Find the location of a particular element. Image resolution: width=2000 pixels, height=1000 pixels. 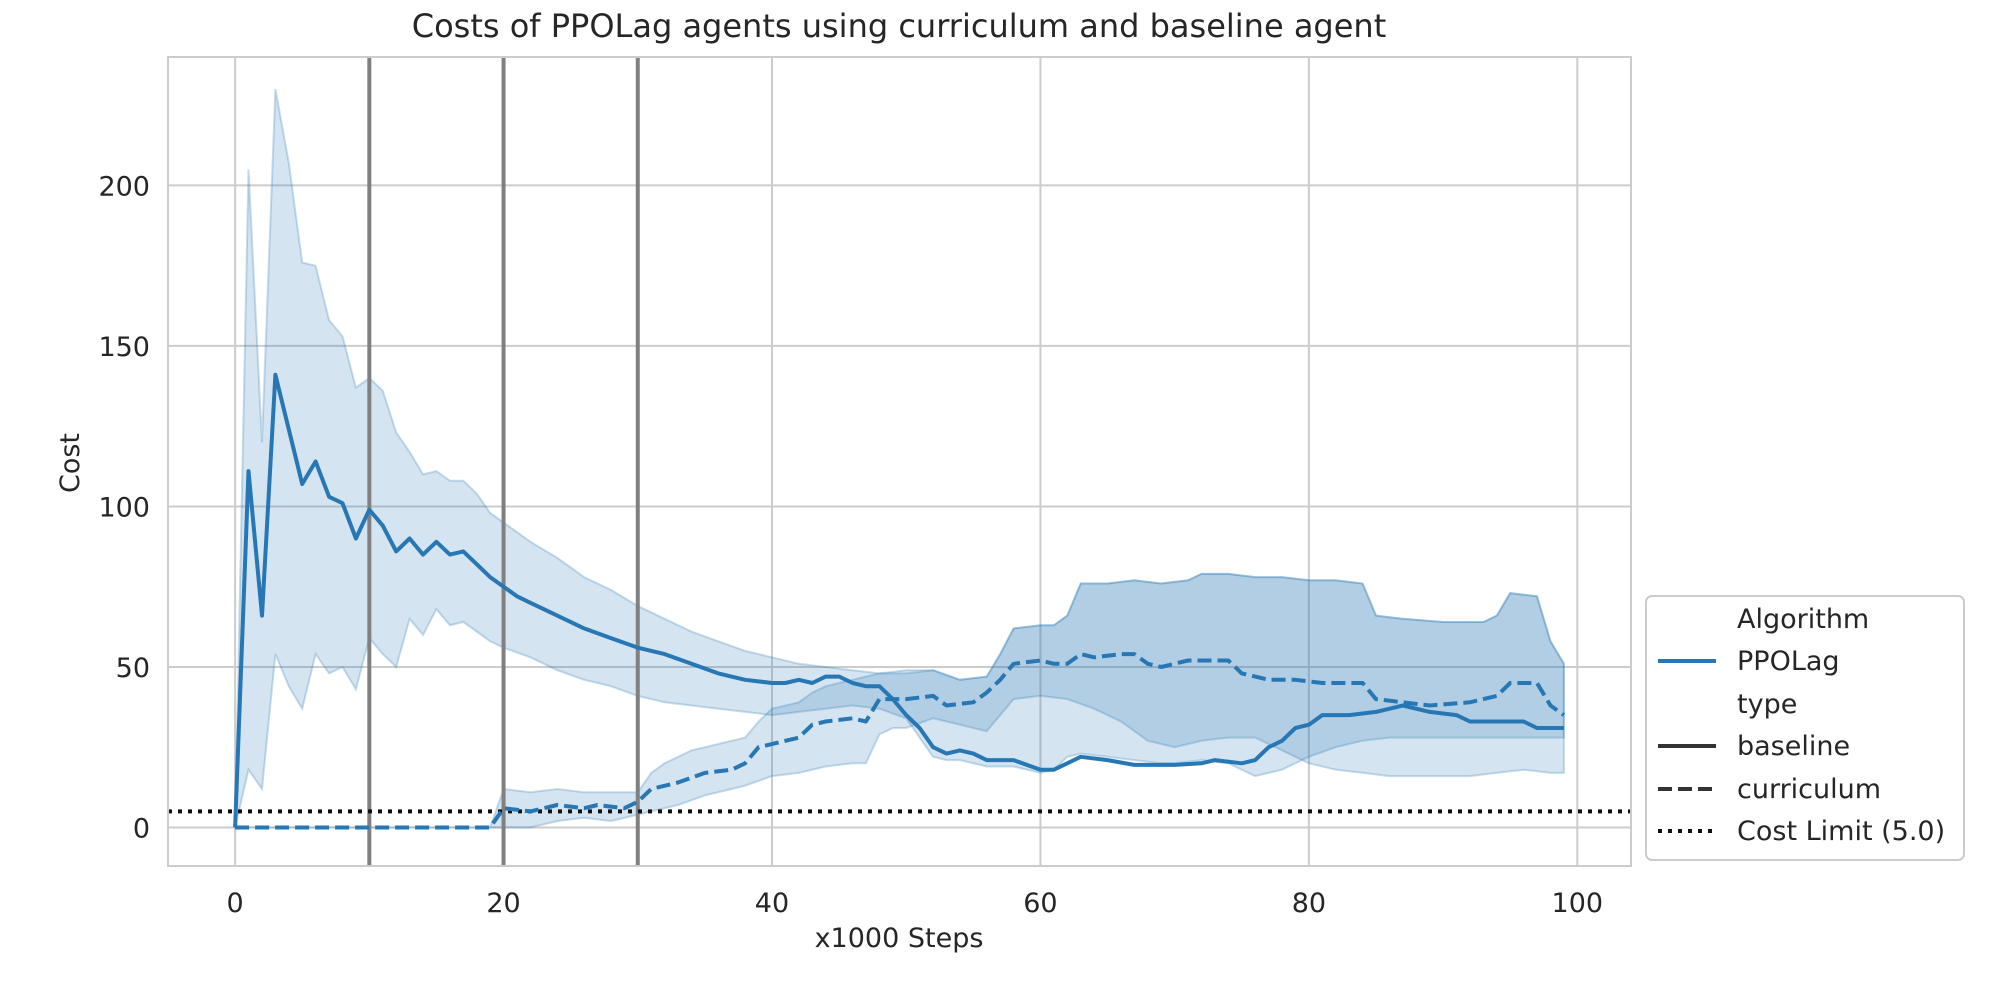

legend-title-algorithm: Algorithm is located at coordinates (1803, 619).